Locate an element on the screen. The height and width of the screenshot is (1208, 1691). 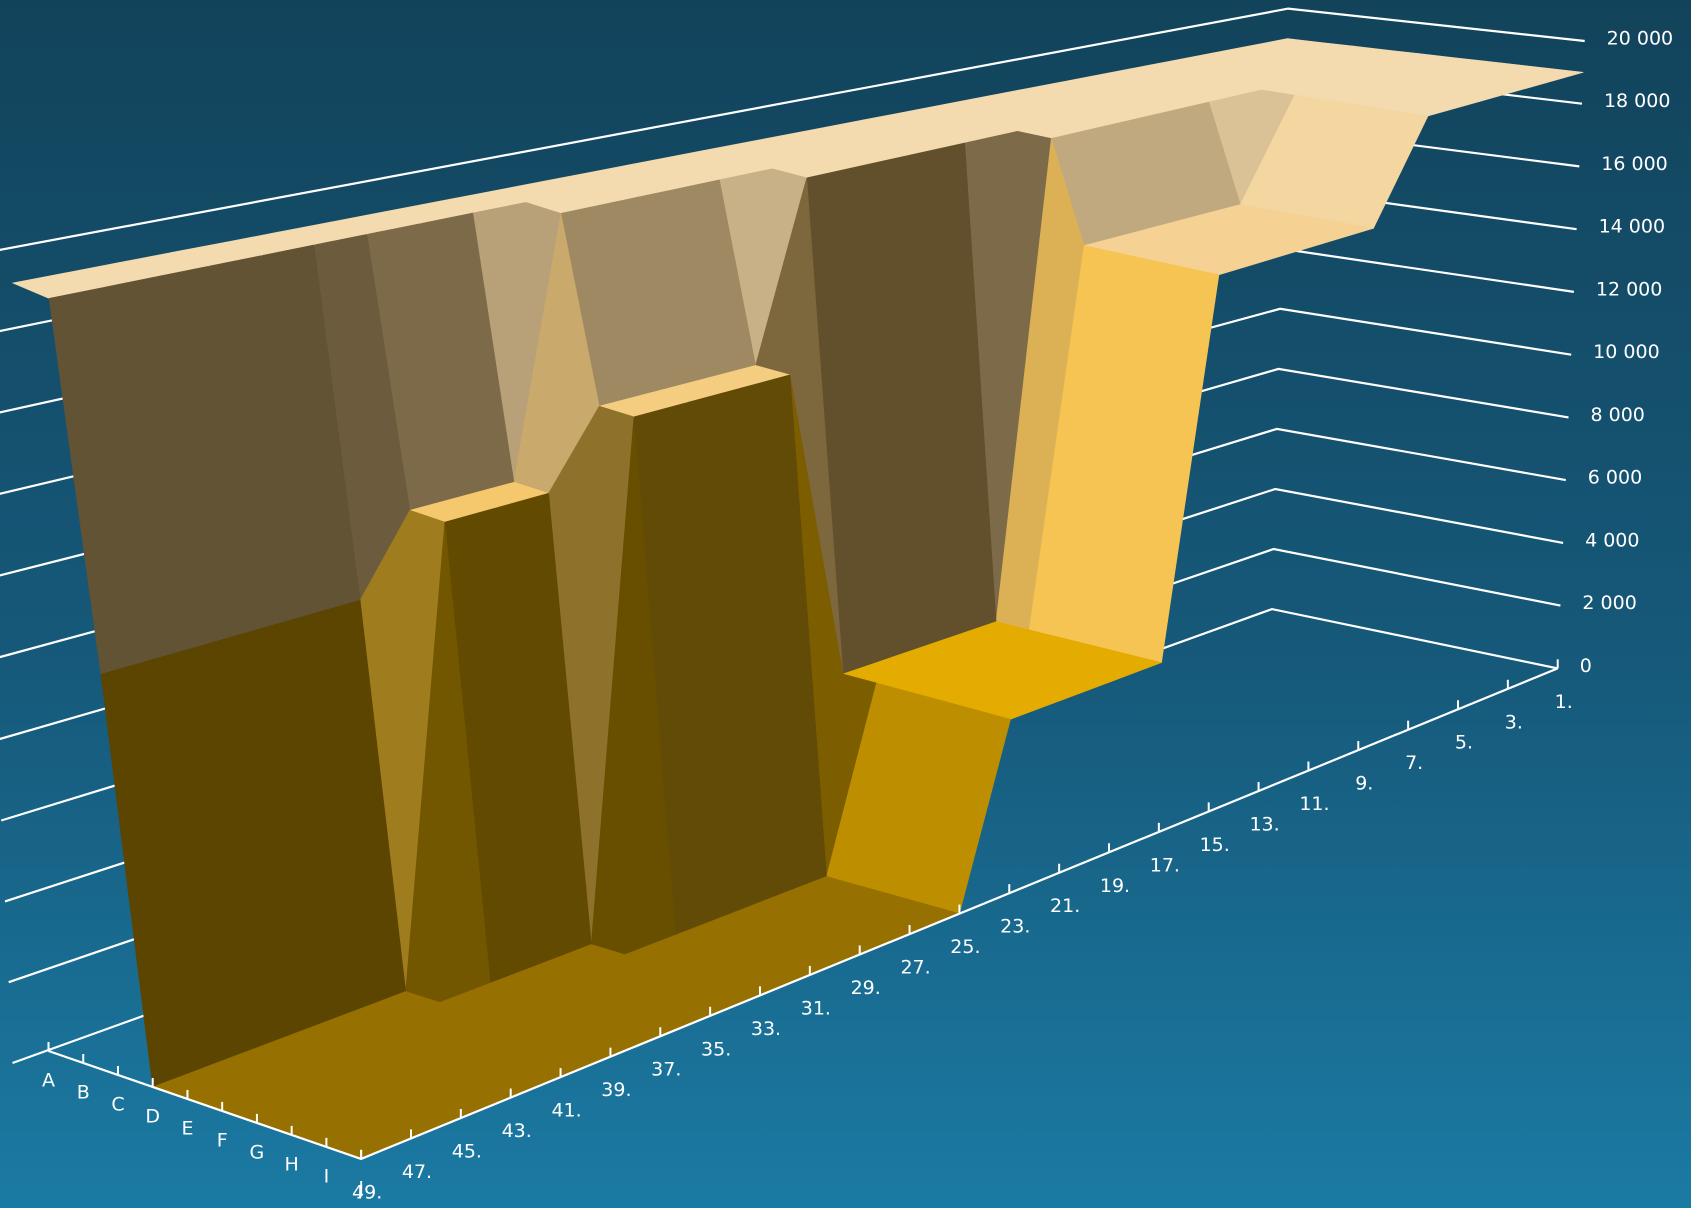
y-tick-label: 37. is located at coordinates (666, 1070).